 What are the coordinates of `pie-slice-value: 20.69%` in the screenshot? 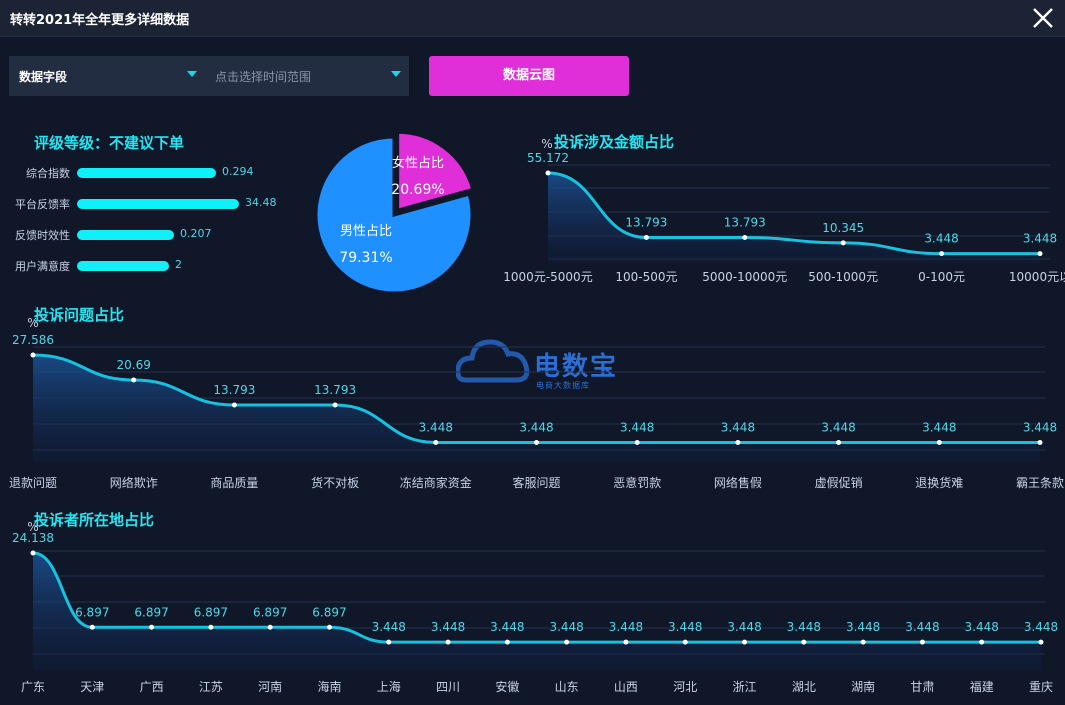 It's located at (417, 190).